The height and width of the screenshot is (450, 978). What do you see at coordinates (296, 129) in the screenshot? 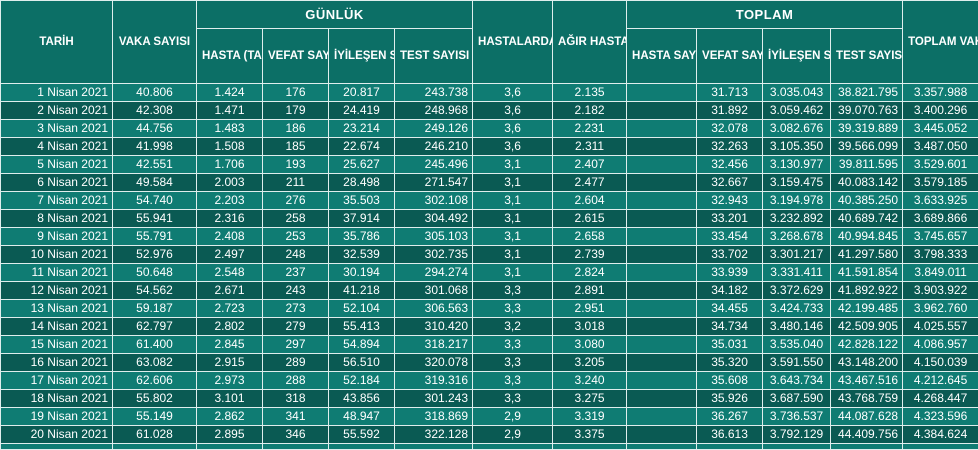
I see `cell-gunluk-vefat: 186` at bounding box center [296, 129].